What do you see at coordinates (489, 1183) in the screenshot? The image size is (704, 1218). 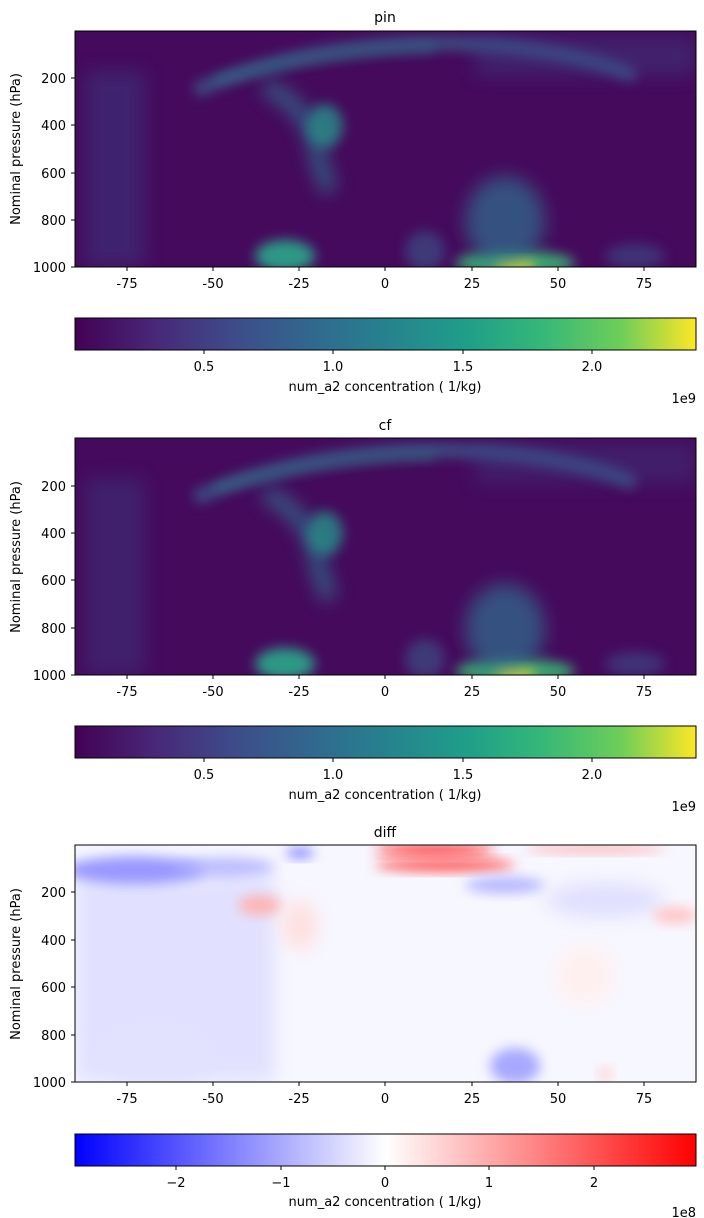 I see `colorbar-tick-label: 1` at bounding box center [489, 1183].